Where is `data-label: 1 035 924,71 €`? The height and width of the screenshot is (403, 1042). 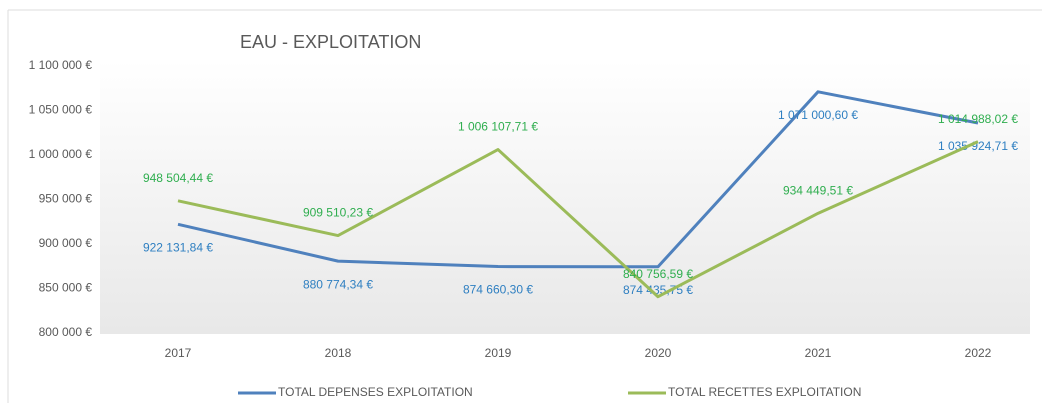
data-label: 1 035 924,71 € is located at coordinates (978, 146).